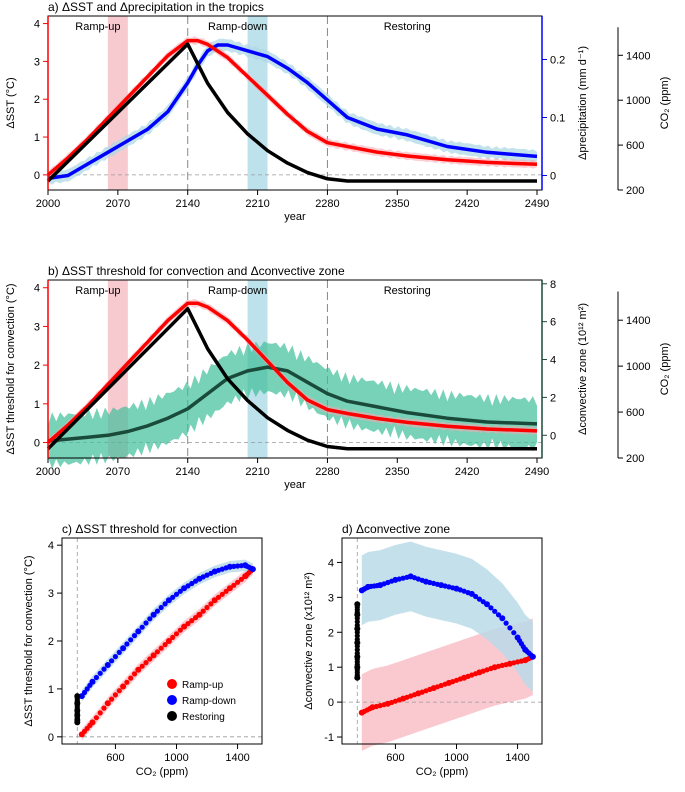 The image size is (685, 792). Describe the element at coordinates (635, 191) in the screenshot. I see `y-tick-label-right2: 200` at that location.